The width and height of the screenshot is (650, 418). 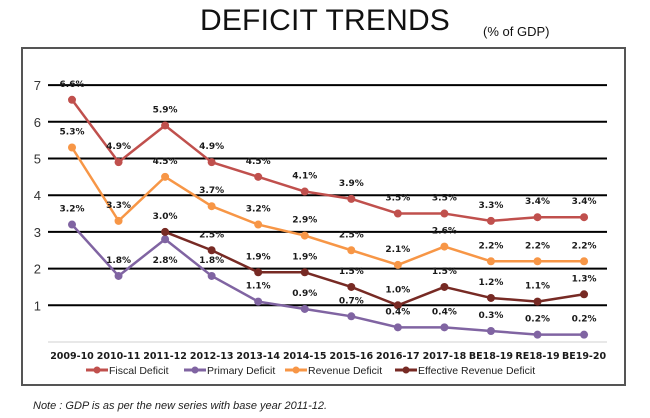 I want to click on x-tick-label: 2010-11, so click(x=119, y=356).